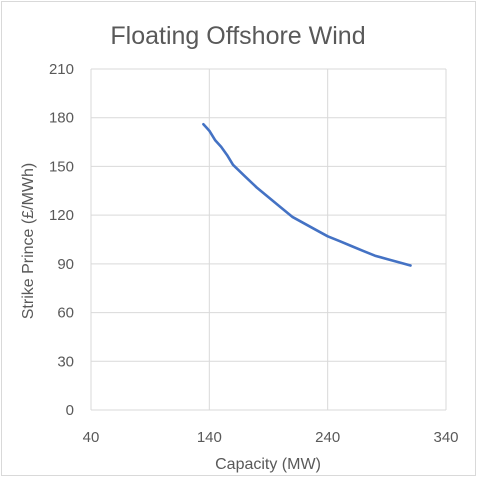  What do you see at coordinates (28, 241) in the screenshot?
I see `y-axis-title: Strike Prince (£/MWh)` at bounding box center [28, 241].